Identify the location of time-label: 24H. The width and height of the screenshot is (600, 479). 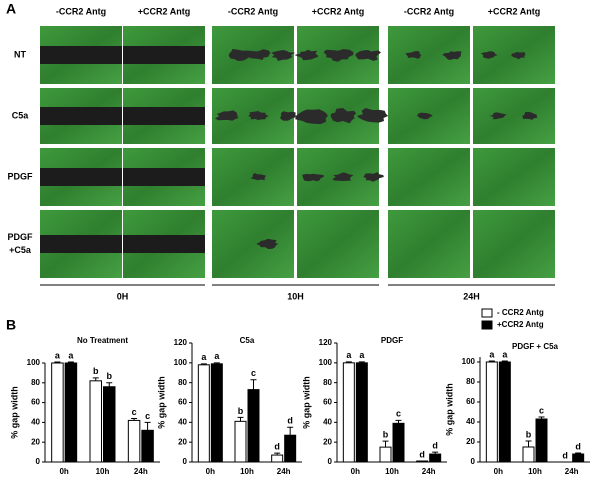
(471, 296).